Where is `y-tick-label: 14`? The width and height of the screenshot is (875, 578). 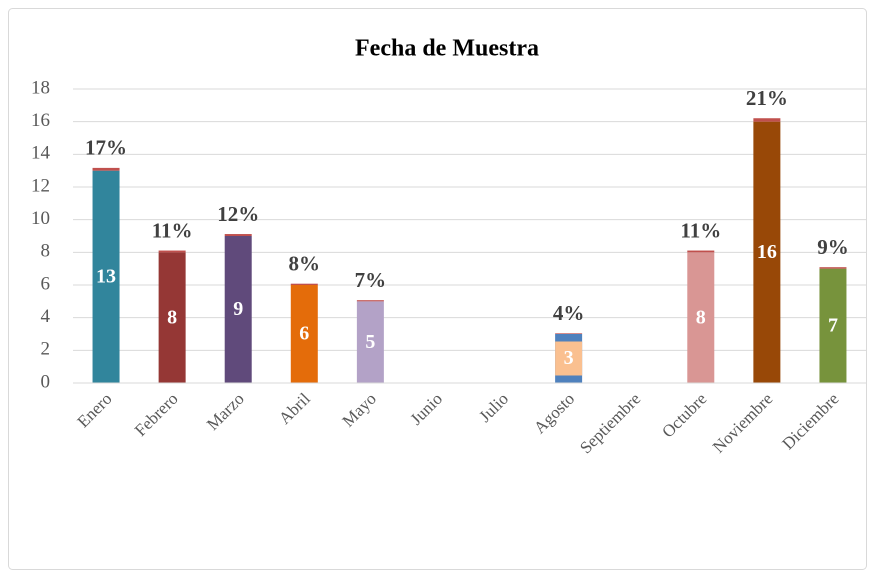
y-tick-label: 14 is located at coordinates (41, 153).